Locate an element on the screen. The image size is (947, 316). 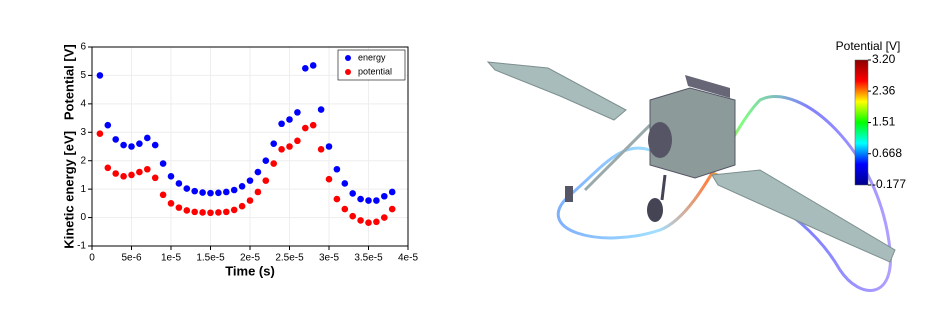
left-panel is located at coordinates (556, 91).